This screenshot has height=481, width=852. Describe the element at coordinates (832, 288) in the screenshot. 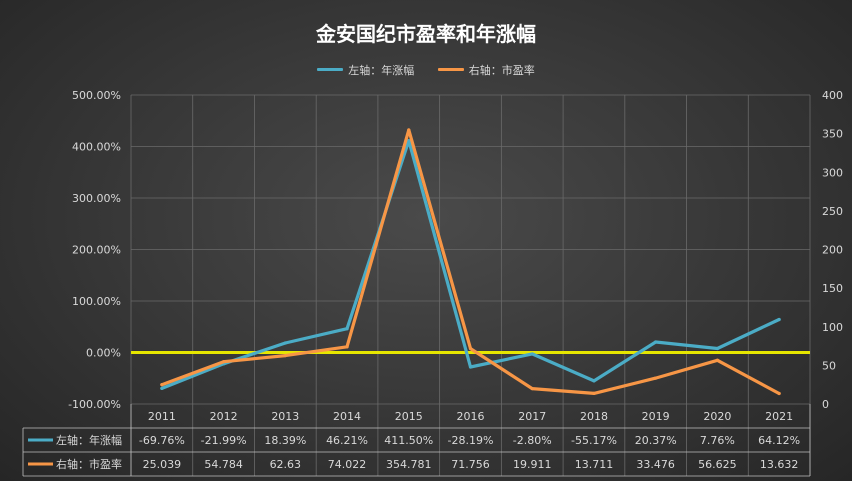

I see `y-right-tick-label: 150` at that location.